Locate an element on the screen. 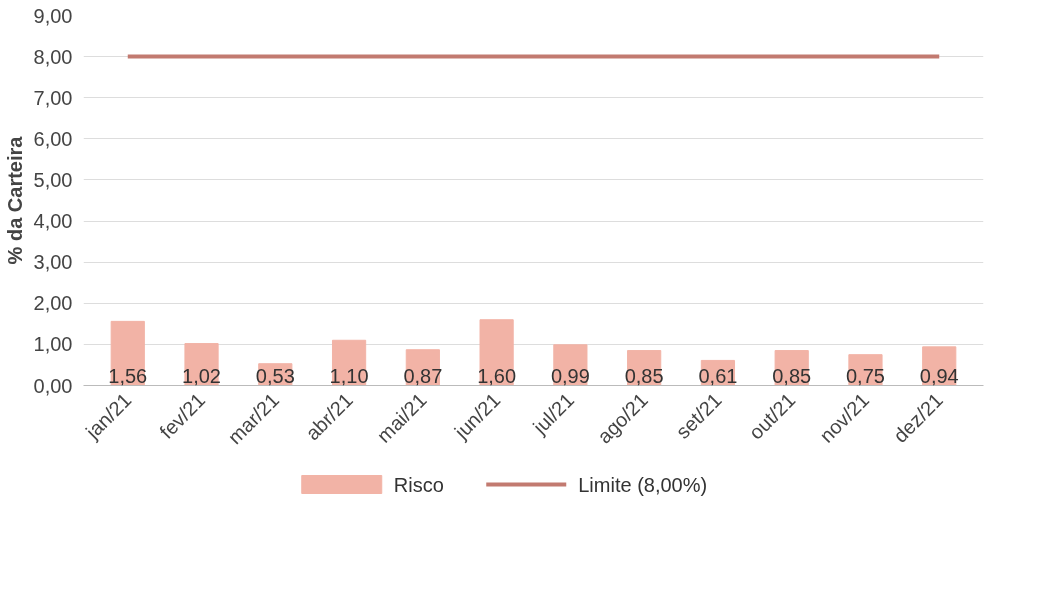 The width and height of the screenshot is (1049, 600). legend-label: Limite (8,00%) is located at coordinates (643, 484).